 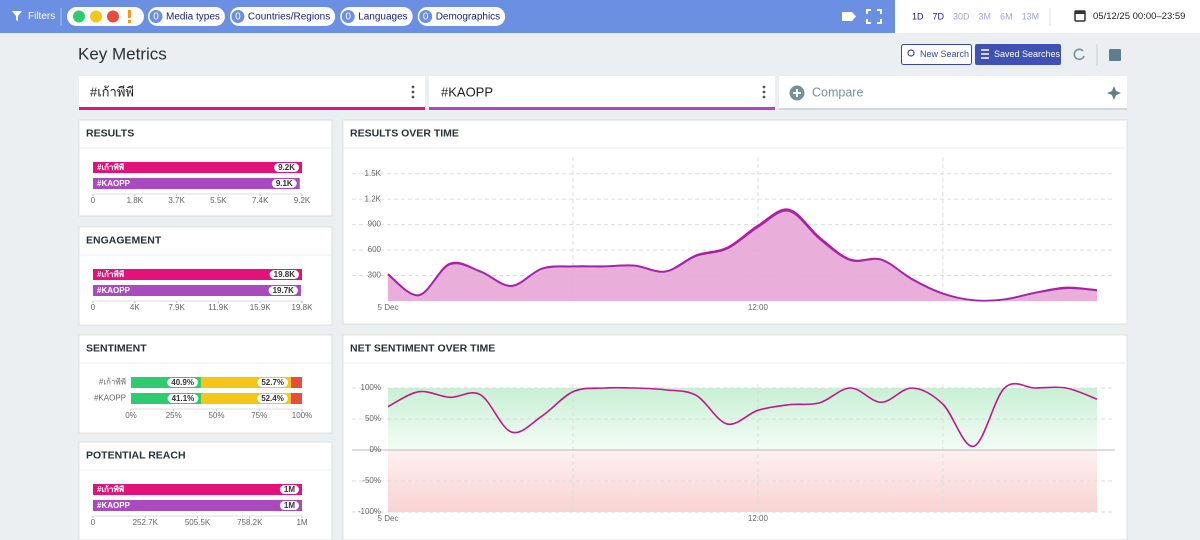 I want to click on mixed-icon-dot, so click(x=129, y=21).